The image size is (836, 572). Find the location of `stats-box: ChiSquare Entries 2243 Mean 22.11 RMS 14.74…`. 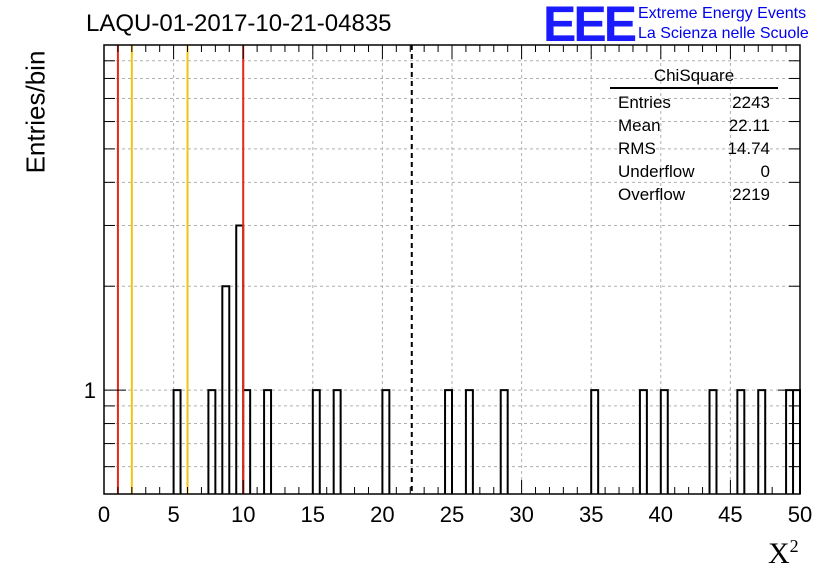

stats-box: ChiSquare Entries 2243 Mean 22.11 RMS 14.74… is located at coordinates (694, 136).